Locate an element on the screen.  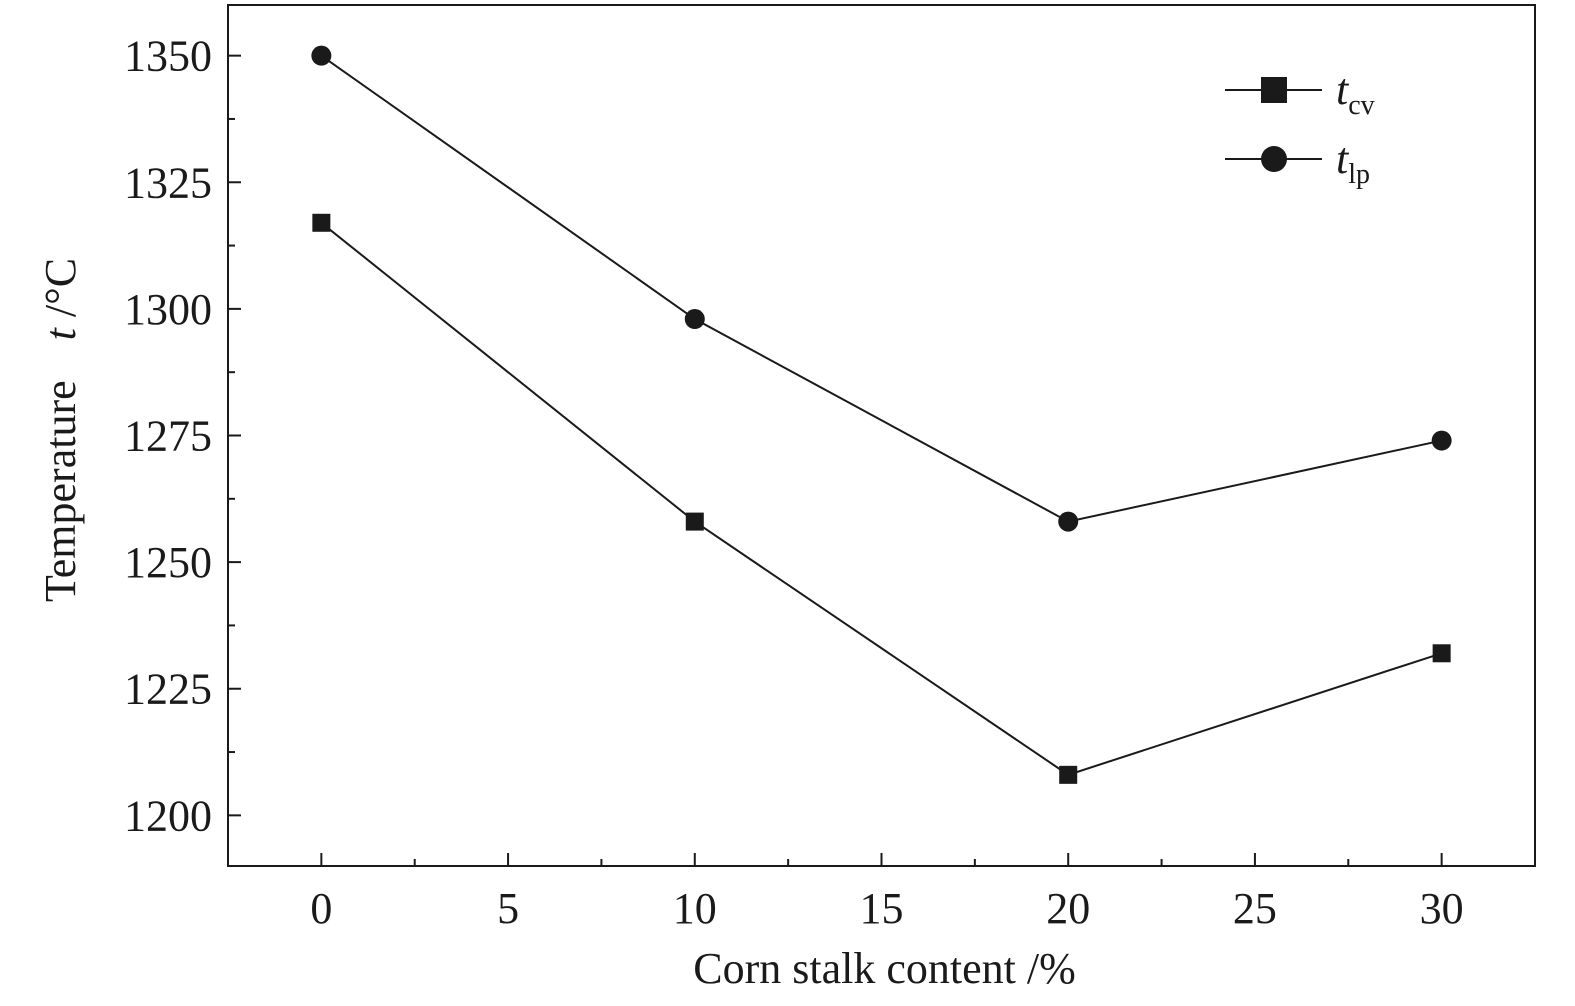
legend-label-1: tlp is located at coordinates (1353, 162).